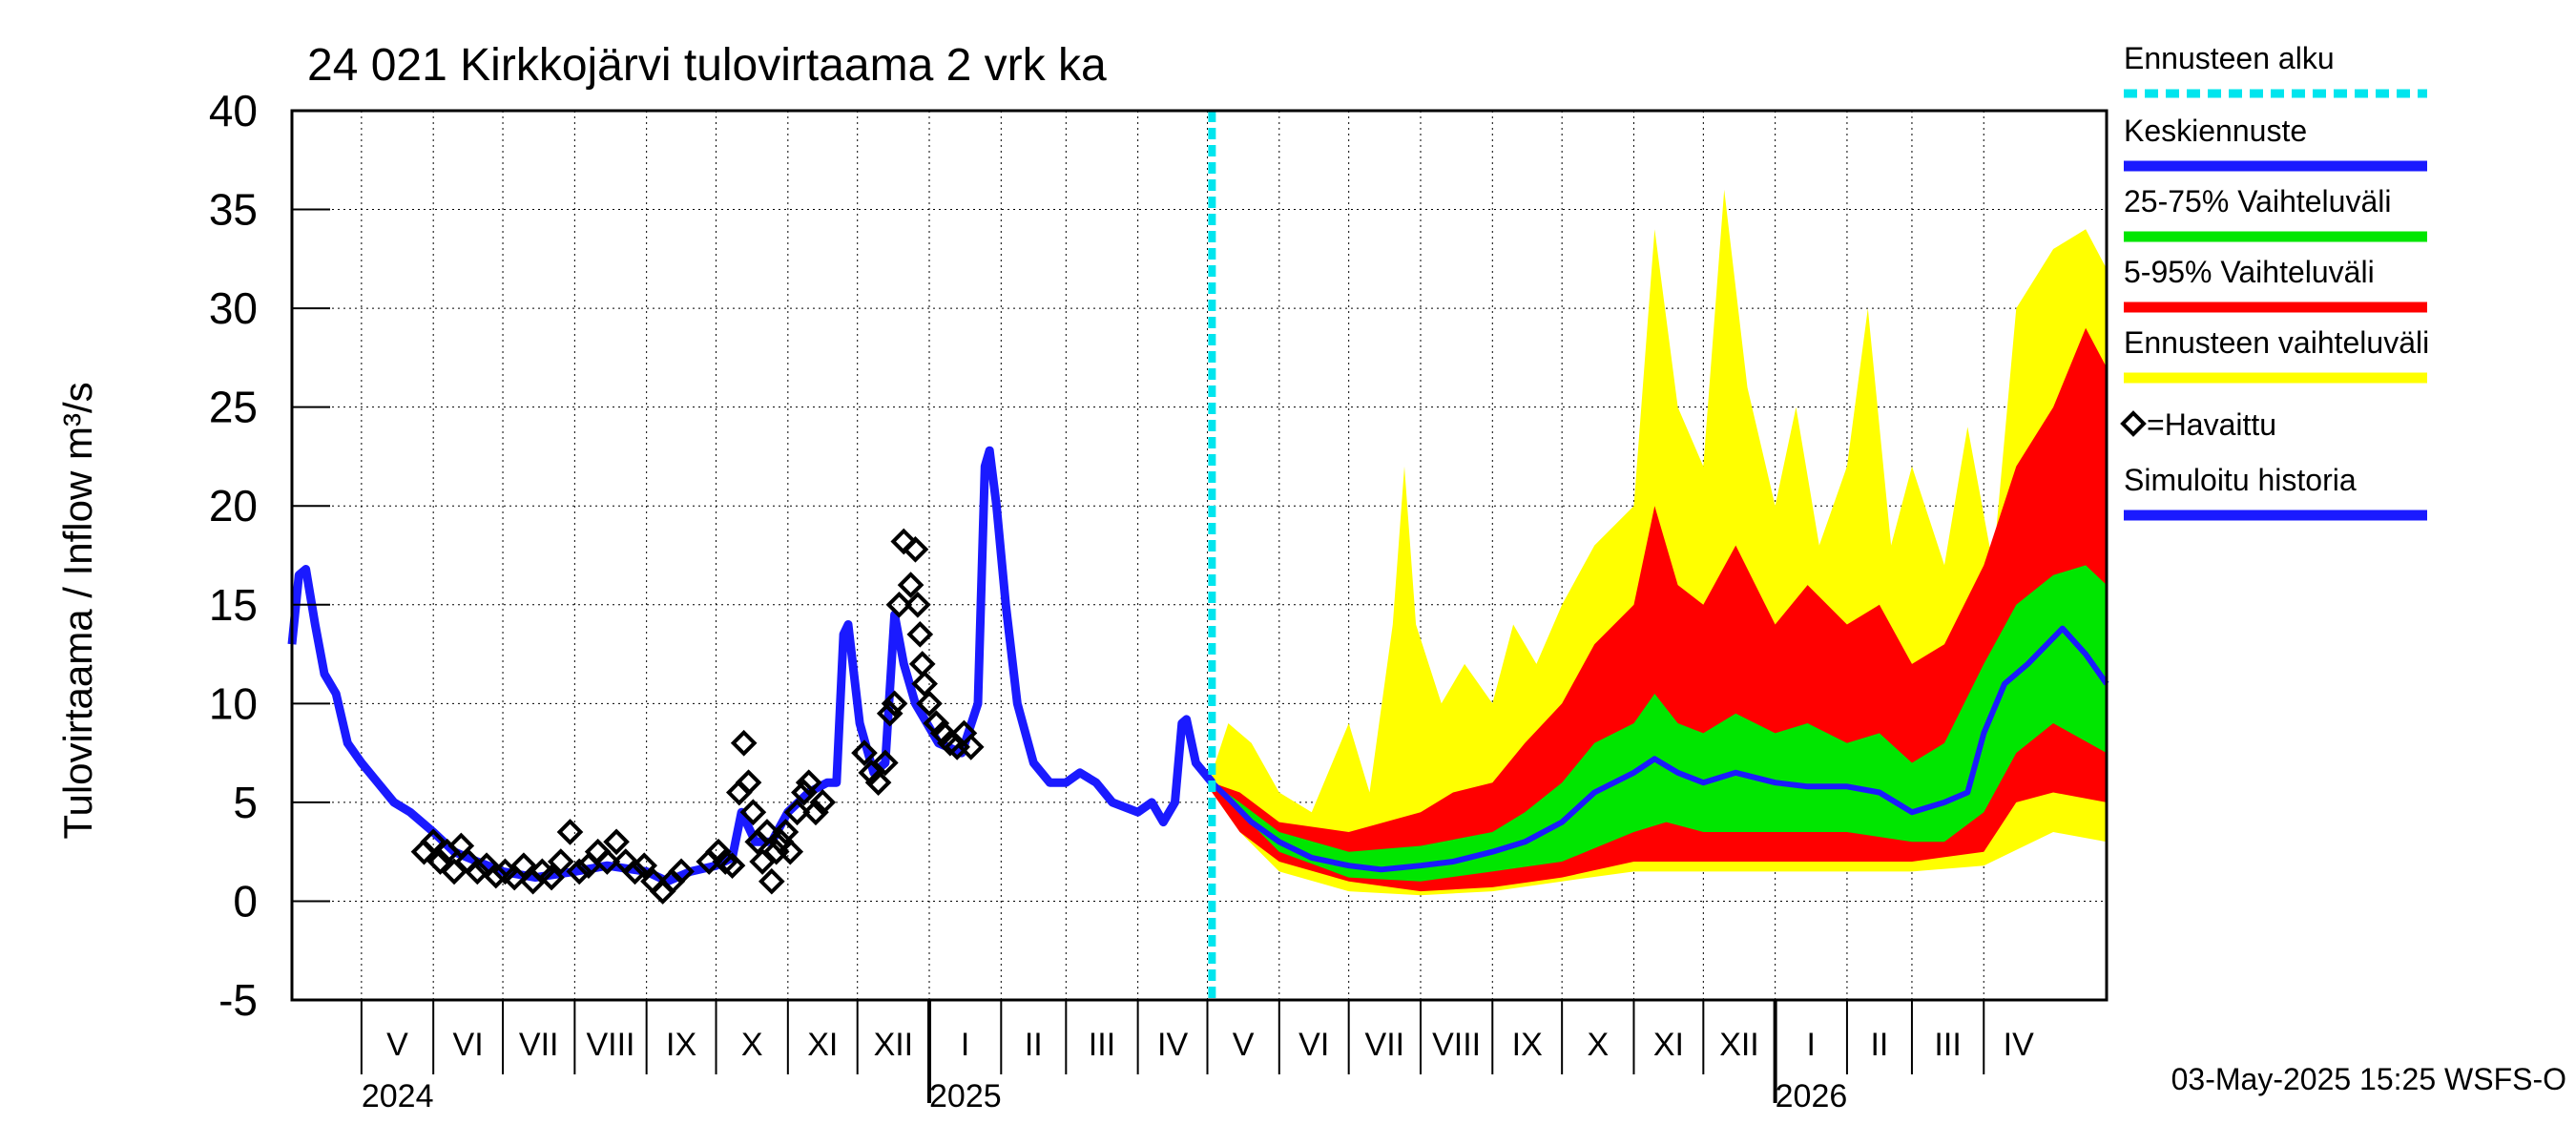 This screenshot has width=2576, height=1145. Describe the element at coordinates (1811, 1045) in the screenshot. I see `x-month-label-20: I` at that location.